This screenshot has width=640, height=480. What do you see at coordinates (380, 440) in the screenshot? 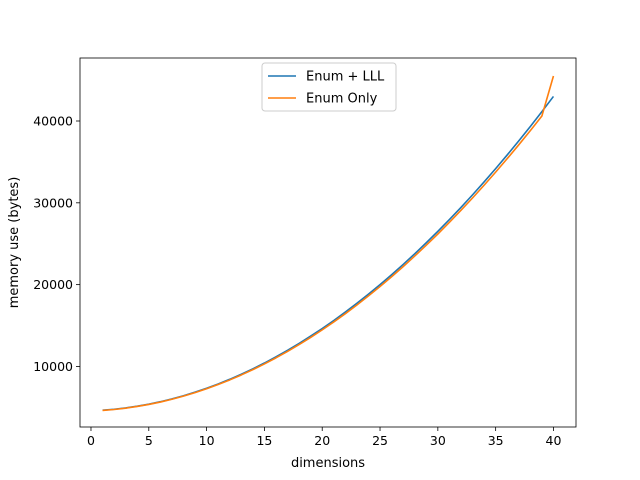
I see `x-tick-label: 25` at bounding box center [380, 440].